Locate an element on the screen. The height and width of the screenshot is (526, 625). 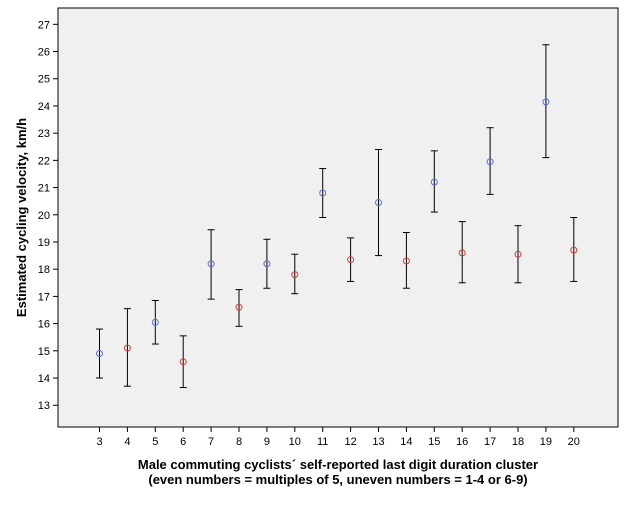
x-tick-label: 19 is located at coordinates (546, 442).